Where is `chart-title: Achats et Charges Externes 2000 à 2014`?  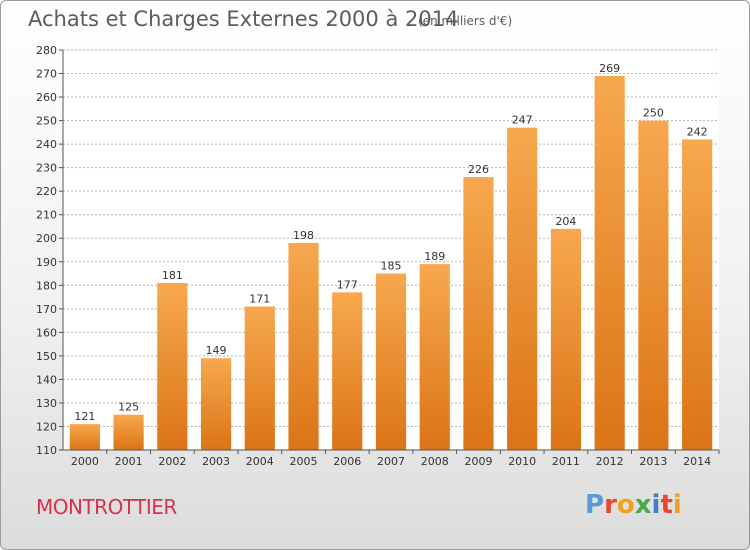
chart-title: Achats et Charges Externes 2000 à 2014 is located at coordinates (243, 19).